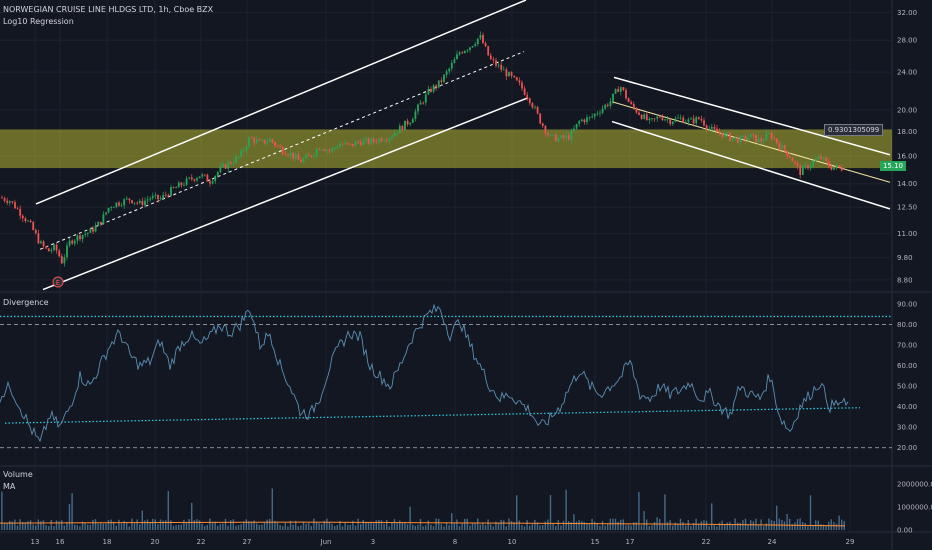  I want to click on earnings-marker, so click(58, 282).